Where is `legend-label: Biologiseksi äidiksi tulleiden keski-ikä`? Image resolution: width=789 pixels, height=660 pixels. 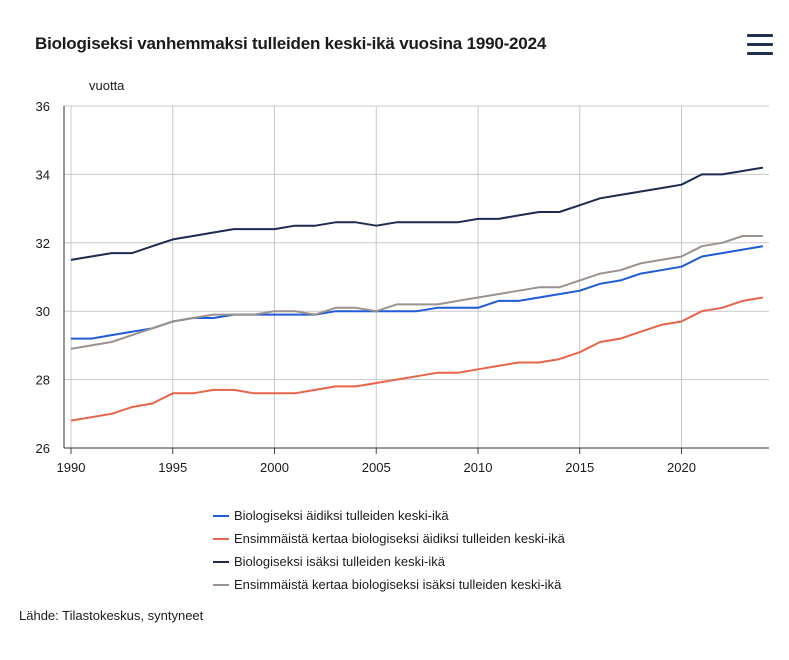 legend-label: Biologiseksi äidiksi tulleiden keski-ikä is located at coordinates (341, 515).